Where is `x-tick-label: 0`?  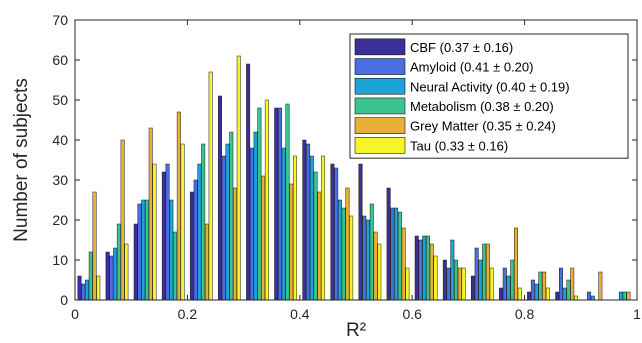
x-tick-label: 0 is located at coordinates (75, 314).